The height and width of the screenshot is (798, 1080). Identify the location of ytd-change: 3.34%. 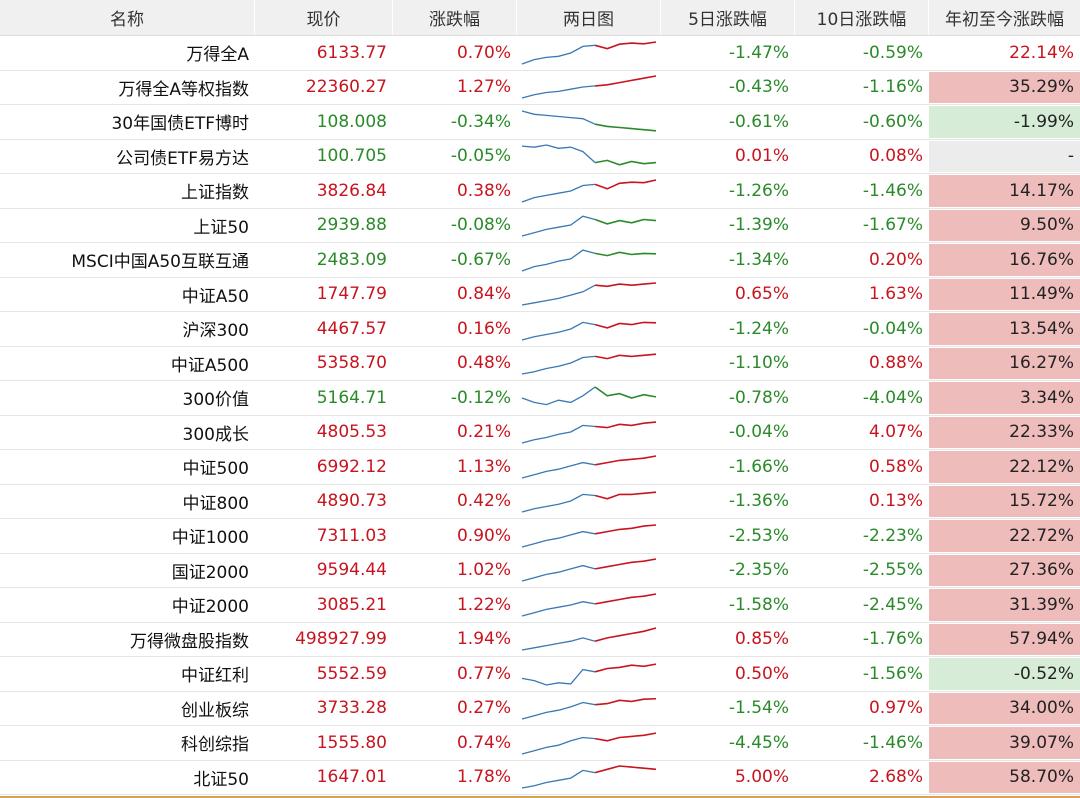
(1004, 398).